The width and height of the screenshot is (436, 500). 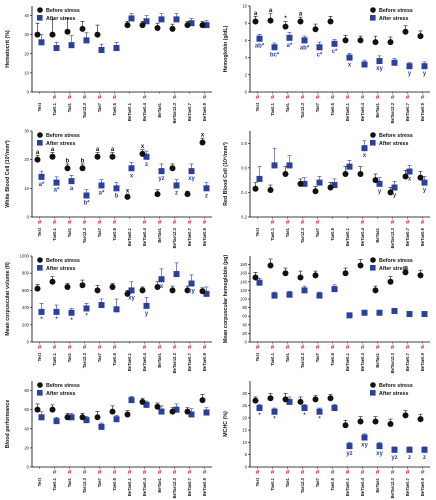 What do you see at coordinates (407, 486) in the screenshot?
I see `x-tick-label: BeTae0.7` at bounding box center [407, 486].